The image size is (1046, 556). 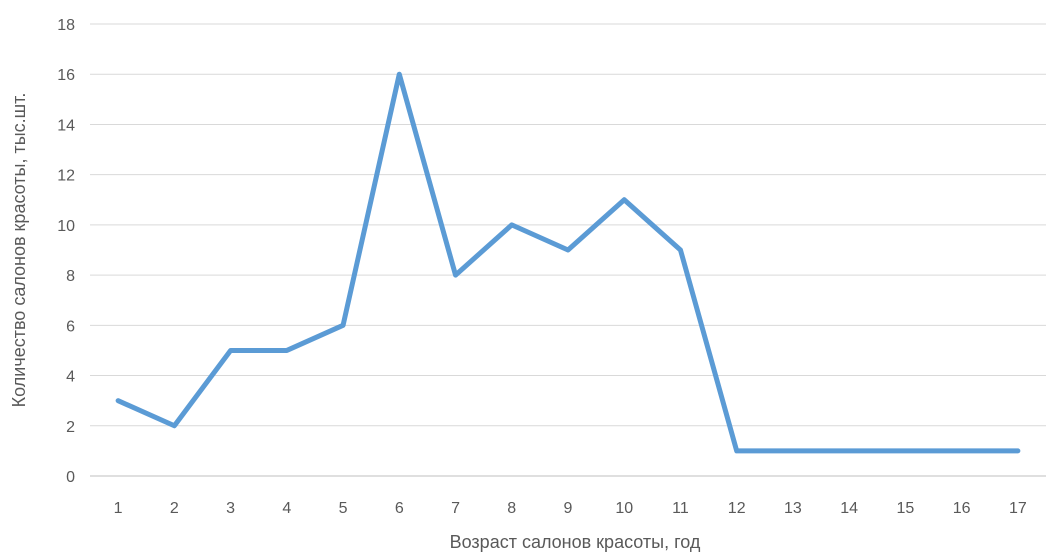 What do you see at coordinates (737, 508) in the screenshot?
I see `x-tick-label: 12` at bounding box center [737, 508].